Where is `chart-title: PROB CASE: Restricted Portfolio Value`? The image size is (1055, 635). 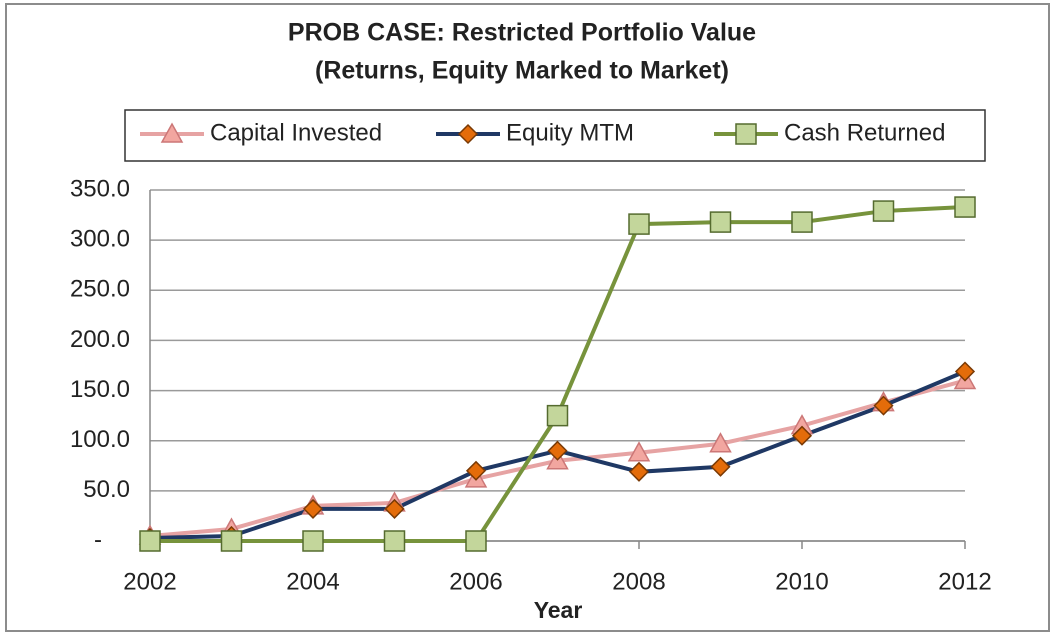 chart-title: PROB CASE: Restricted Portfolio Value is located at coordinates (522, 33).